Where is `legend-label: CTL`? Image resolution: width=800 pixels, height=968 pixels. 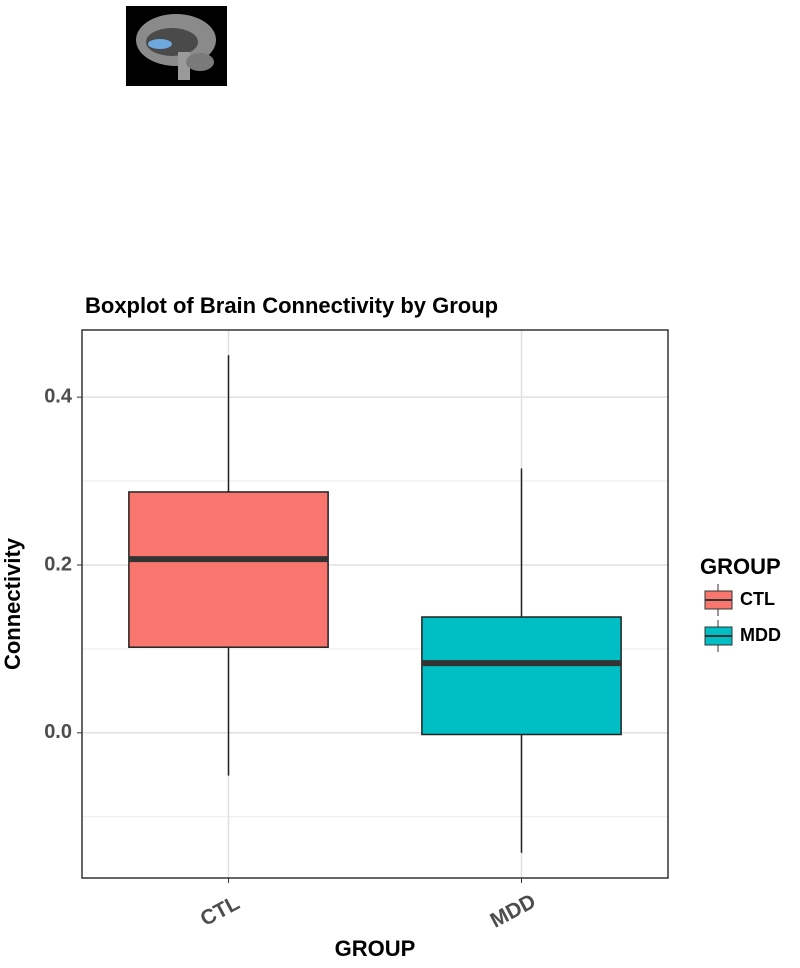 legend-label: CTL is located at coordinates (757, 599).